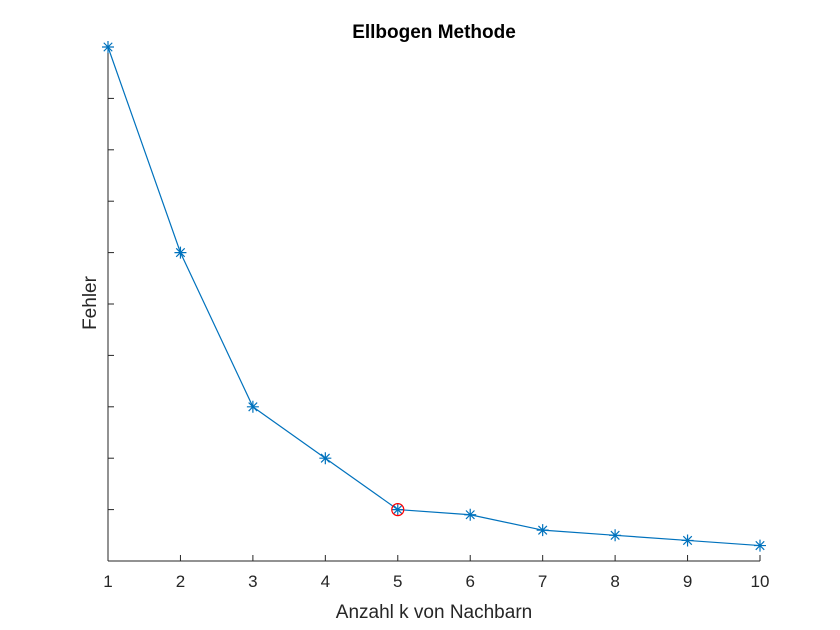 The width and height of the screenshot is (840, 630). What do you see at coordinates (687, 581) in the screenshot?
I see `x-tick-label: 9` at bounding box center [687, 581].